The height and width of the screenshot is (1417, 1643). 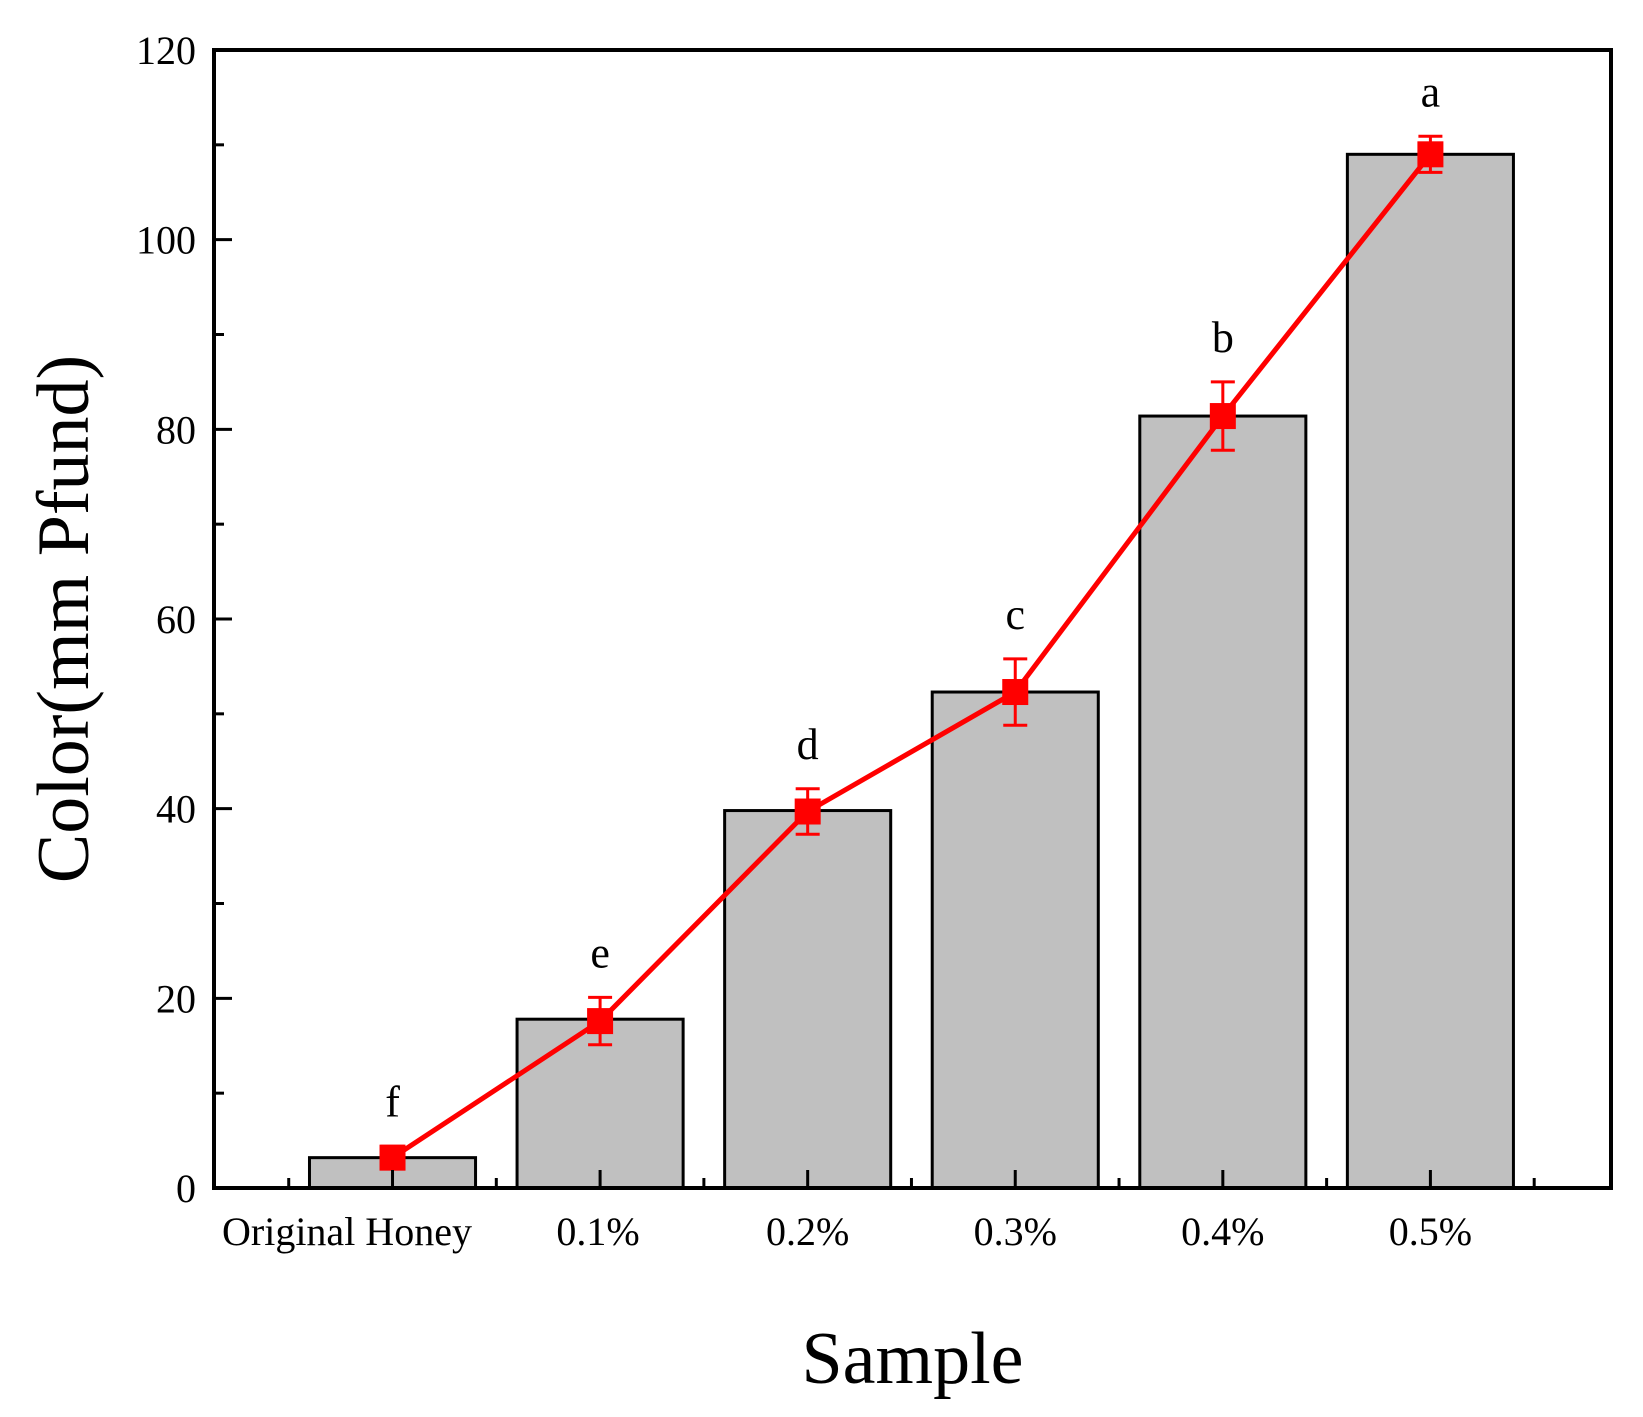 What do you see at coordinates (176, 998) in the screenshot?
I see `y-tick-label-1: 20` at bounding box center [176, 998].